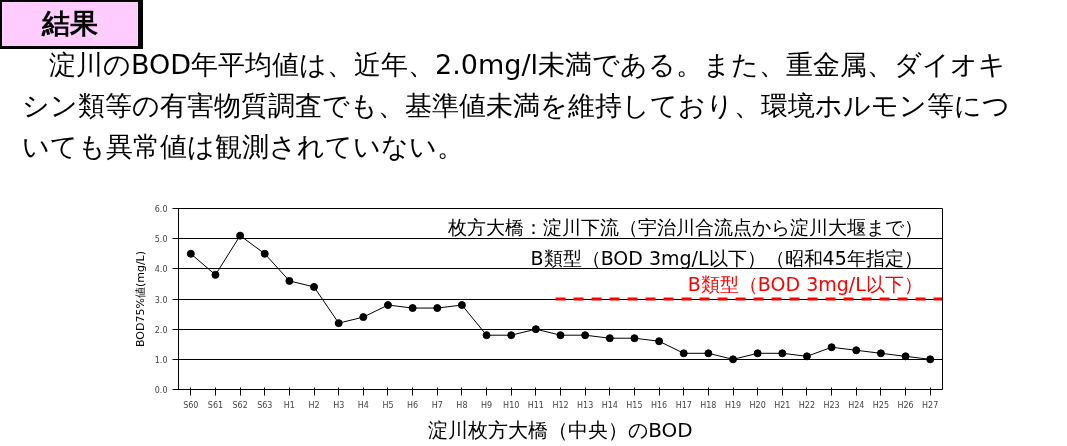 This screenshot has width=1067, height=446. I want to click on x-tick-label: S63, so click(265, 405).